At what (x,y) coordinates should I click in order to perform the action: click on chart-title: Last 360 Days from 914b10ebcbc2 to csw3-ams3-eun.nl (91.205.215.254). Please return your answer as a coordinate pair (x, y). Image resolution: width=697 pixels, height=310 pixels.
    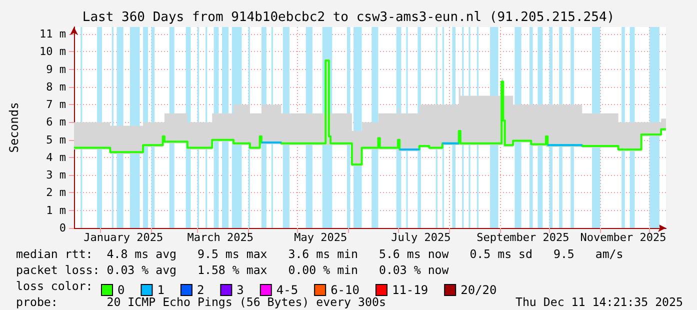
    Looking at the image, I should click on (348, 17).